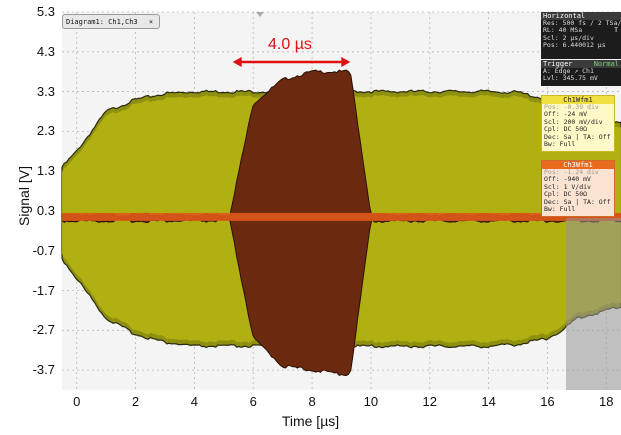 This screenshot has width=621, height=435. What do you see at coordinates (45, 91) in the screenshot?
I see `y-tick-label: 3.3` at bounding box center [45, 91].